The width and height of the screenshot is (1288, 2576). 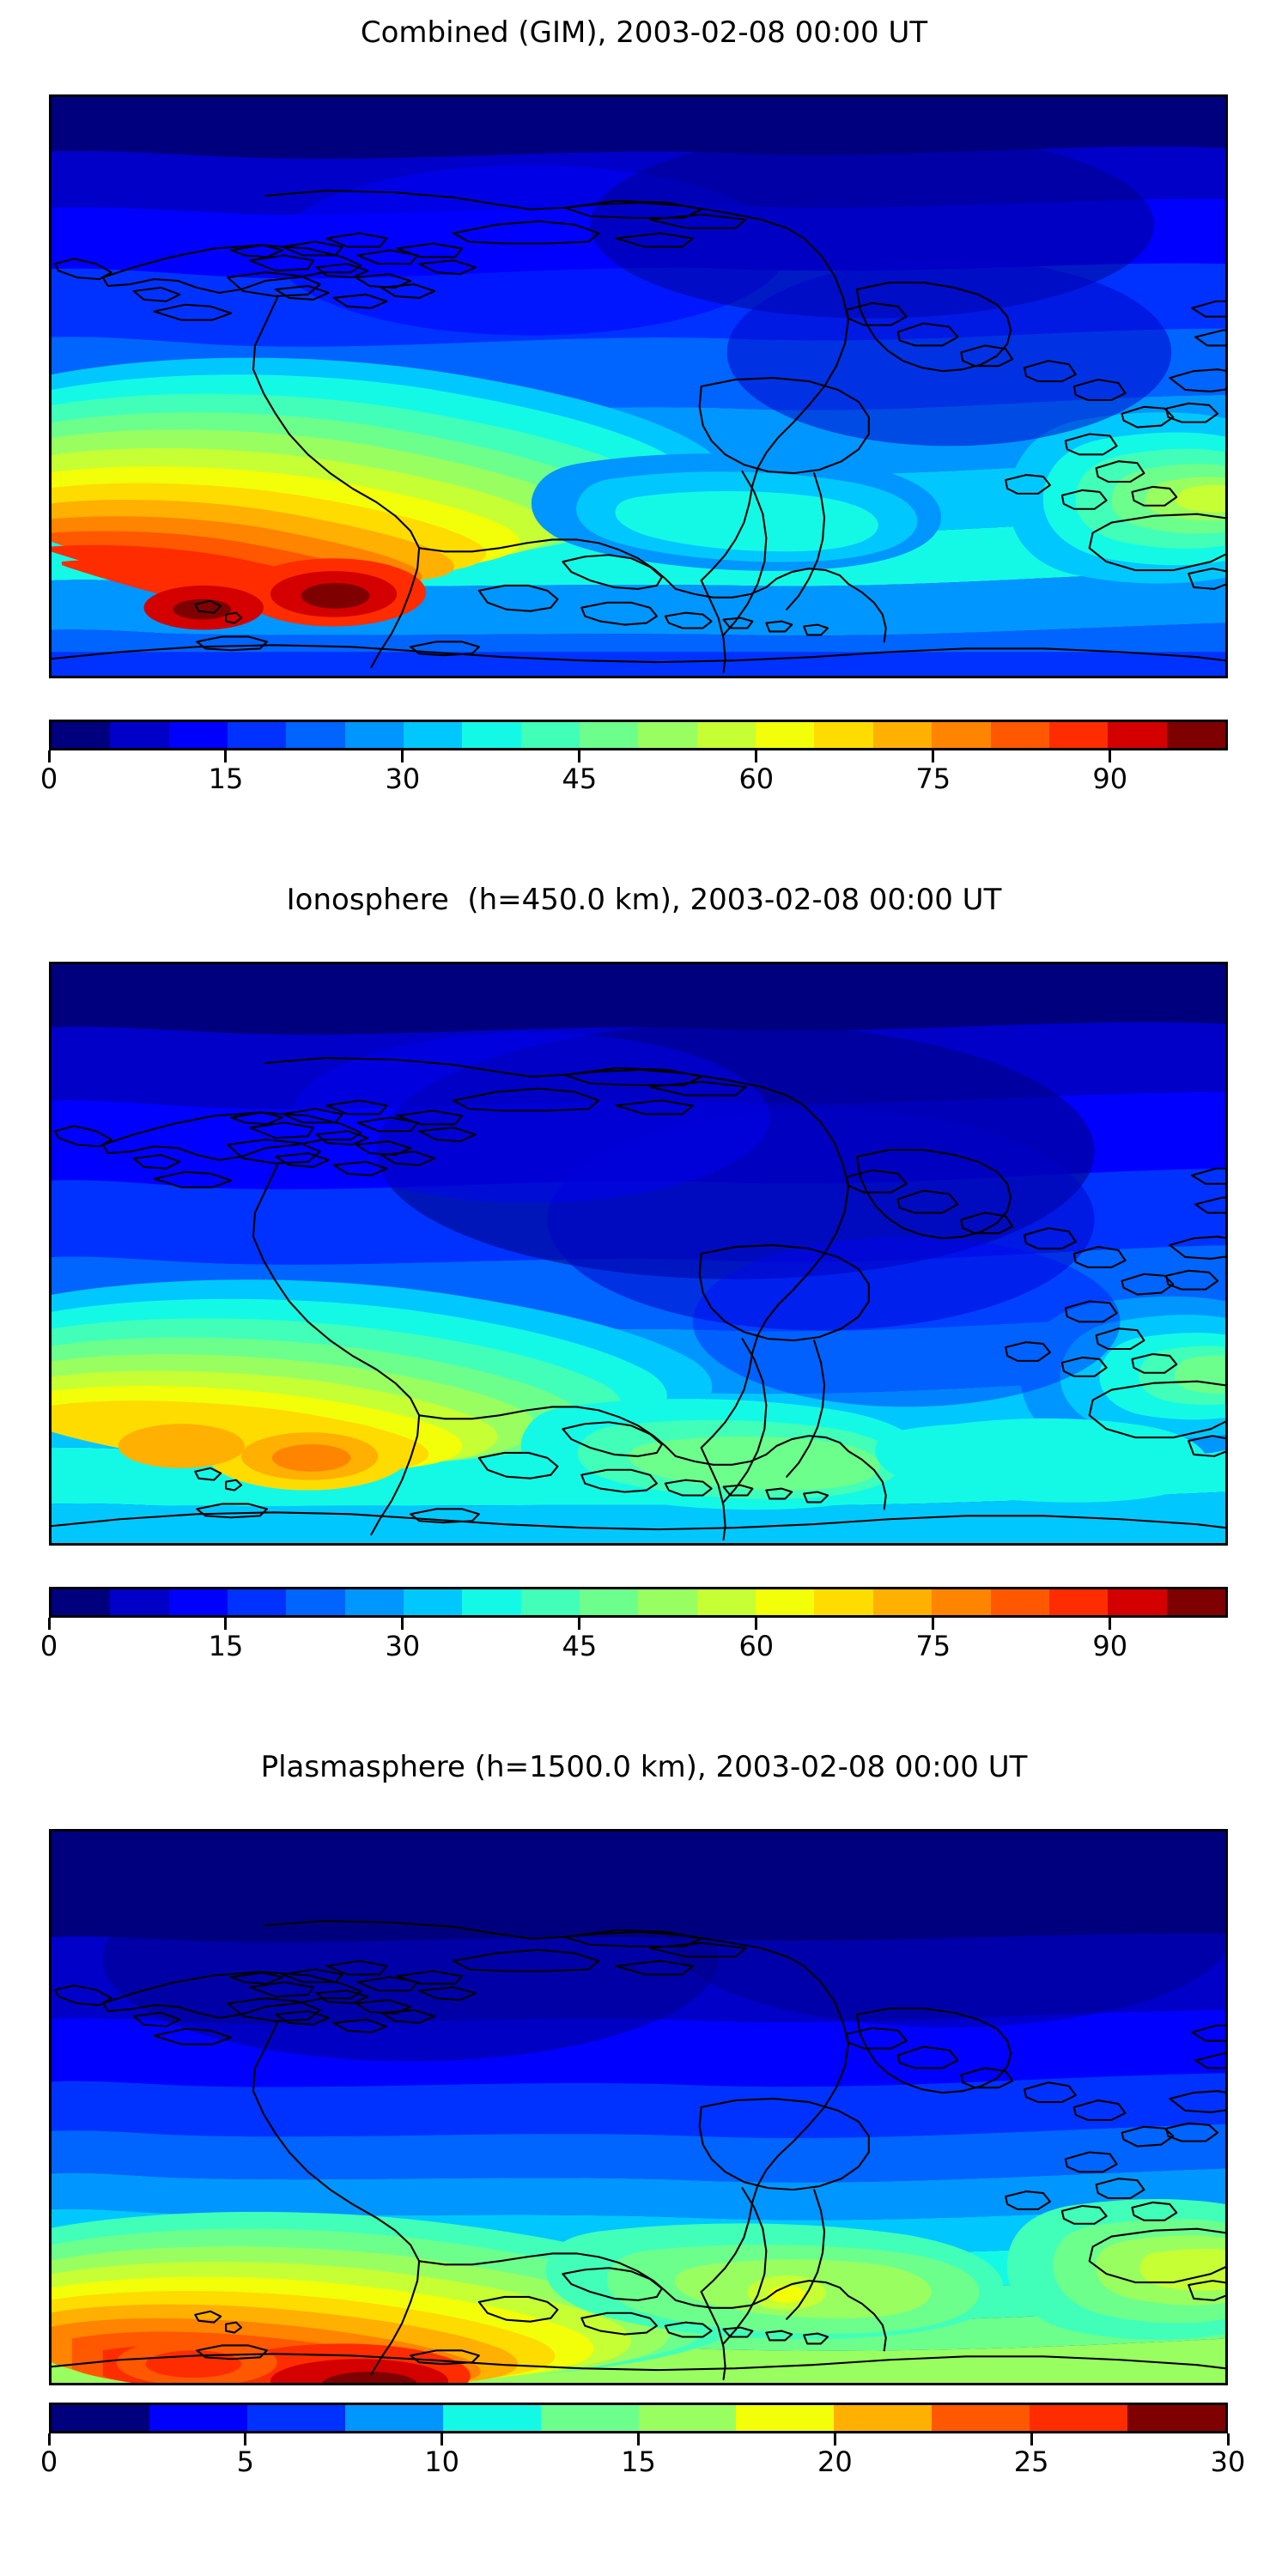 What do you see at coordinates (1031, 2462) in the screenshot?
I see `colorbar-tick-label: 25` at bounding box center [1031, 2462].